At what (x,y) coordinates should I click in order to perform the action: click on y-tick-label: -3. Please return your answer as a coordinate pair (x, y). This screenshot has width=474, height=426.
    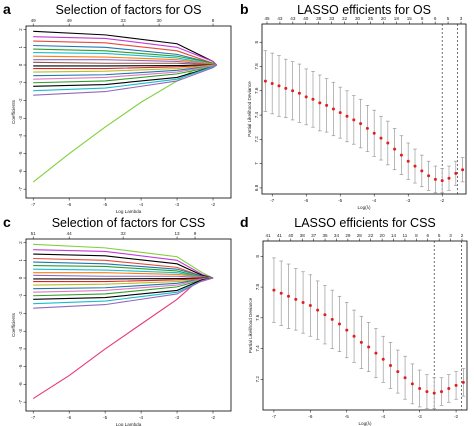
    Looking at the image, I should click on (20, 118).